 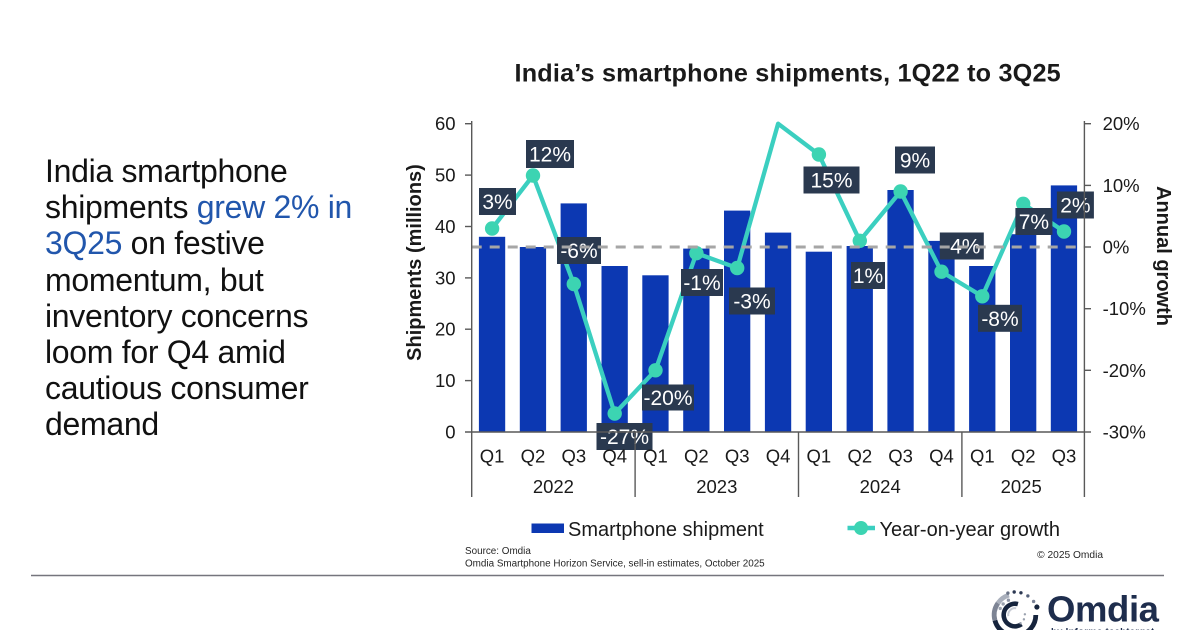 I want to click on svg-text: 2023, so click(x=716, y=486).